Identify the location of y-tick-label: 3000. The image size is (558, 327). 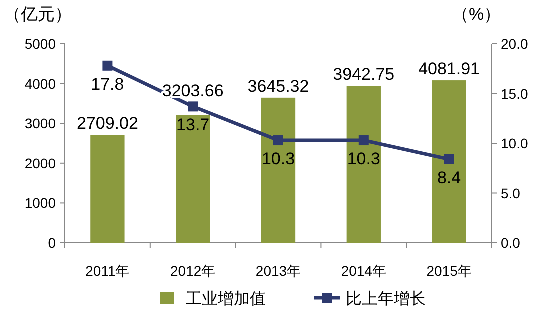
(40, 124).